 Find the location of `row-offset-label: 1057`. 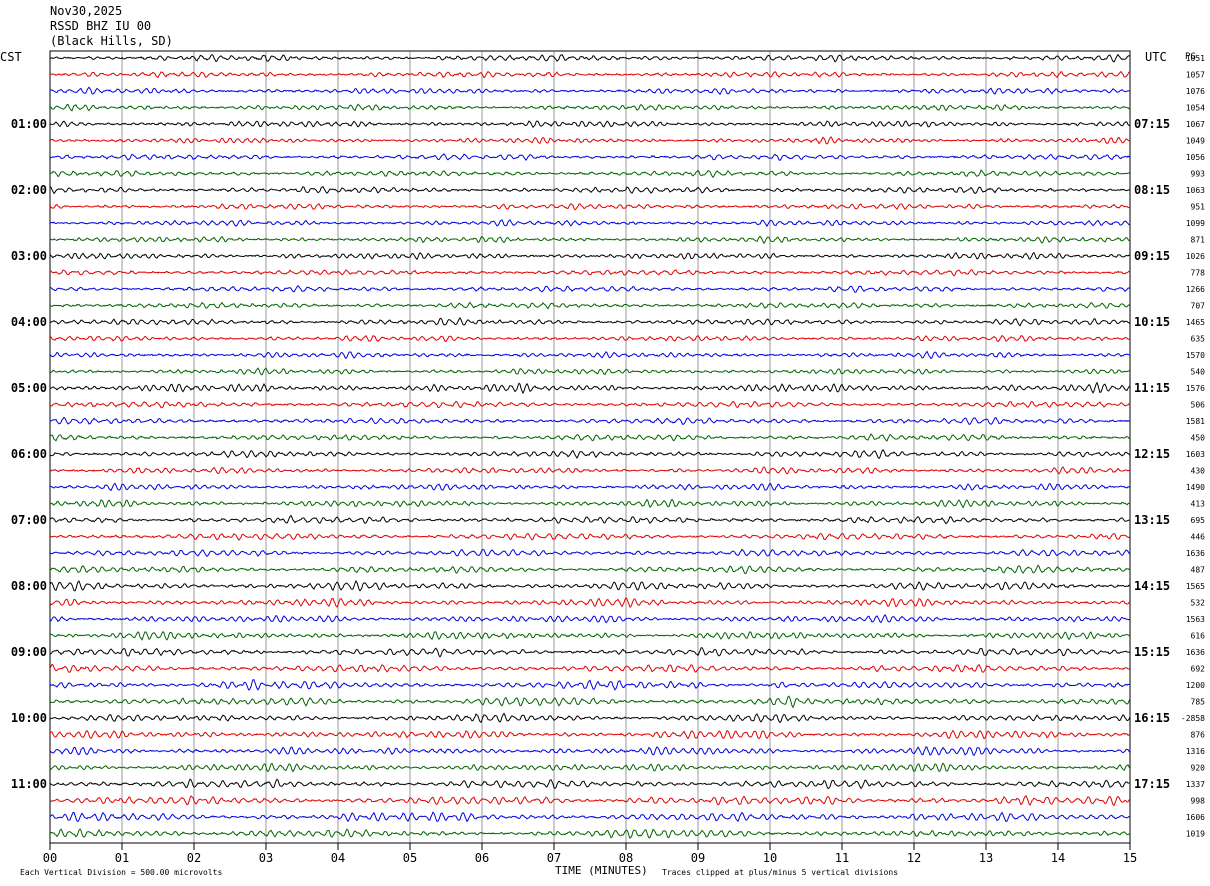

row-offset-label: 1057 is located at coordinates (1195, 75).